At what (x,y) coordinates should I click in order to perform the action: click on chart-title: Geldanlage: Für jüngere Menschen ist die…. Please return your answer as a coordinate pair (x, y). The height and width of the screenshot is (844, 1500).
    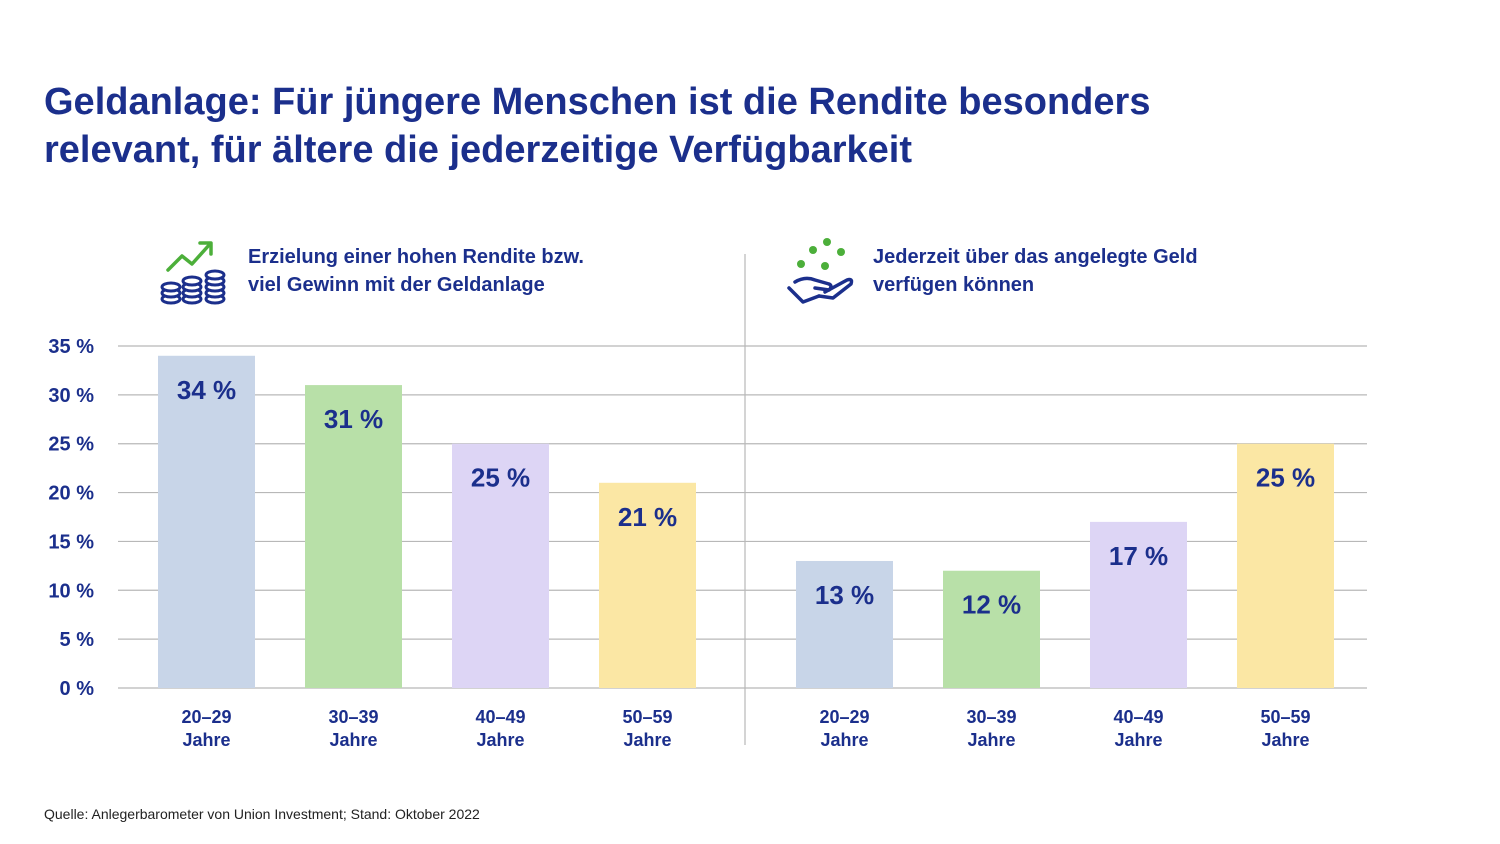
    Looking at the image, I should click on (744, 126).